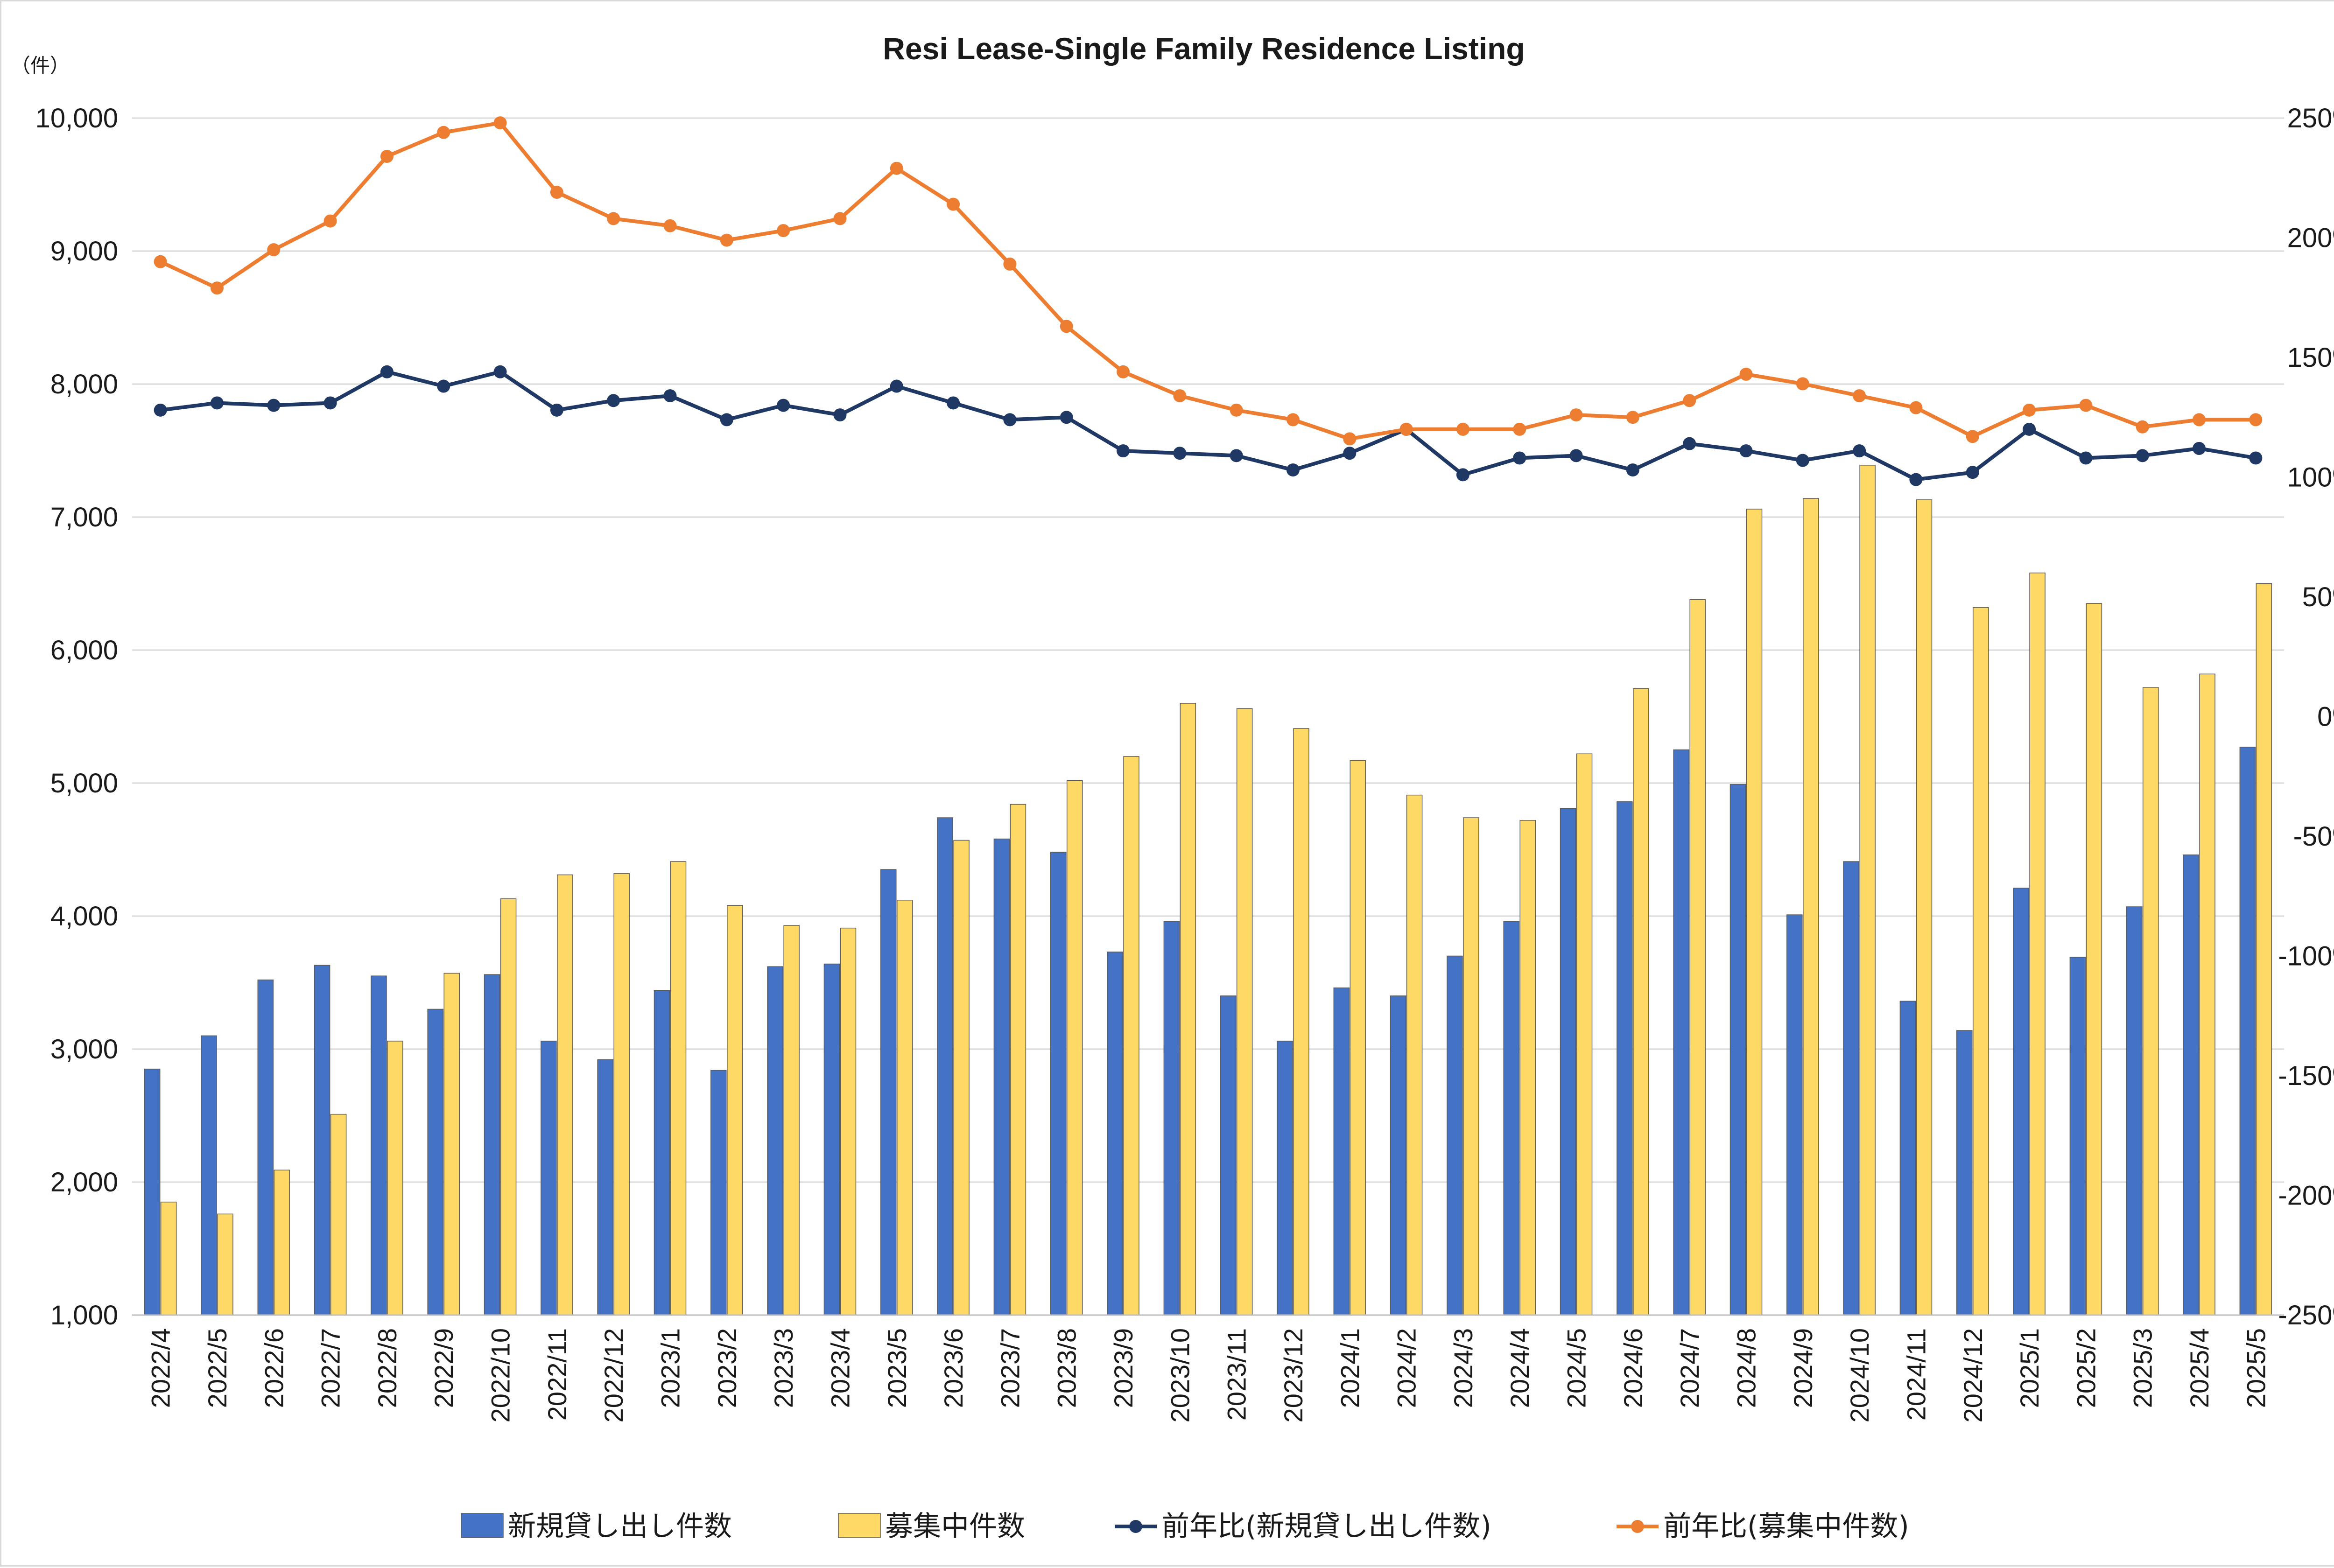 This screenshot has width=2334, height=1568. What do you see at coordinates (2029, 1368) in the screenshot?
I see `x-tick-label: 2025/1` at bounding box center [2029, 1368].